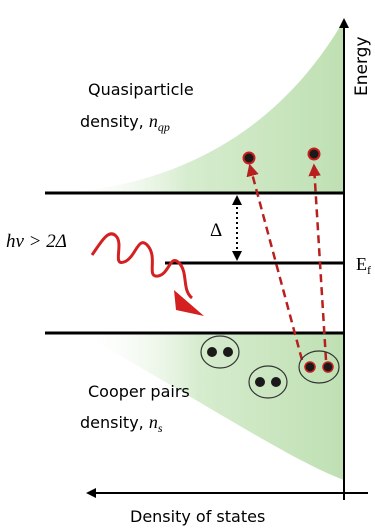 This screenshot has width=375, height=530. Describe the element at coordinates (189, 303) in the screenshot. I see `photon-arrowhead` at that location.